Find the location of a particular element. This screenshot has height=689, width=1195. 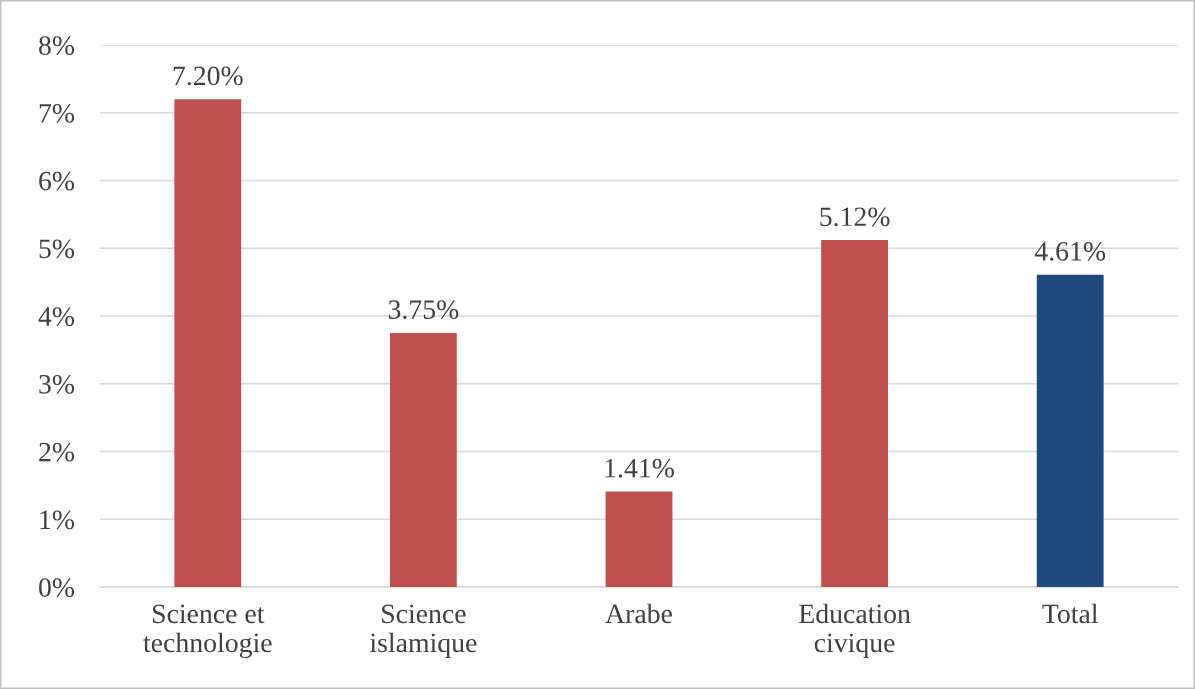

data-label: 3.75% is located at coordinates (423, 310).